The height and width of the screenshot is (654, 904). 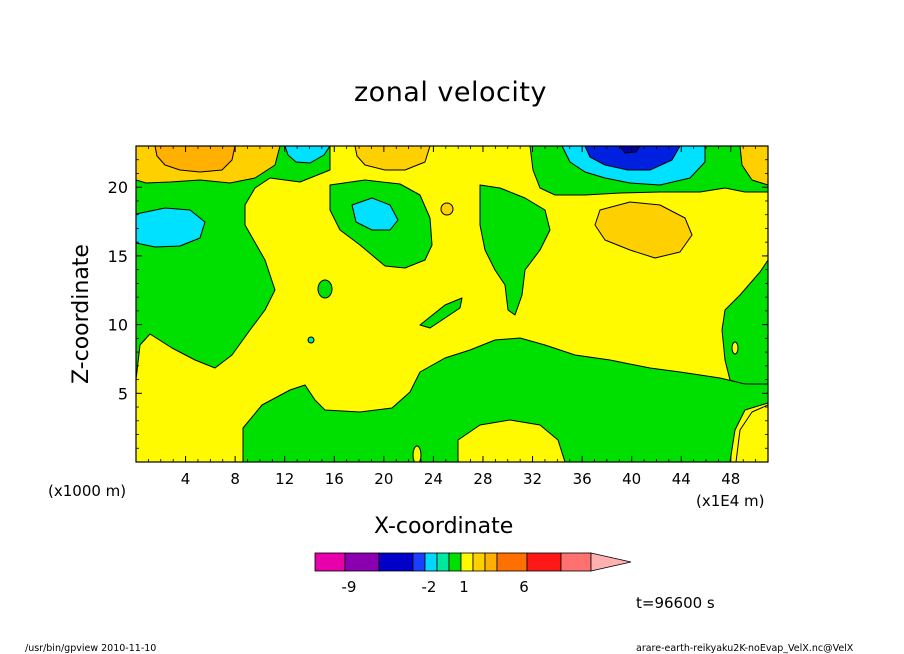 What do you see at coordinates (233, 263) in the screenshot?
I see `region-green-top-left` at bounding box center [233, 263].